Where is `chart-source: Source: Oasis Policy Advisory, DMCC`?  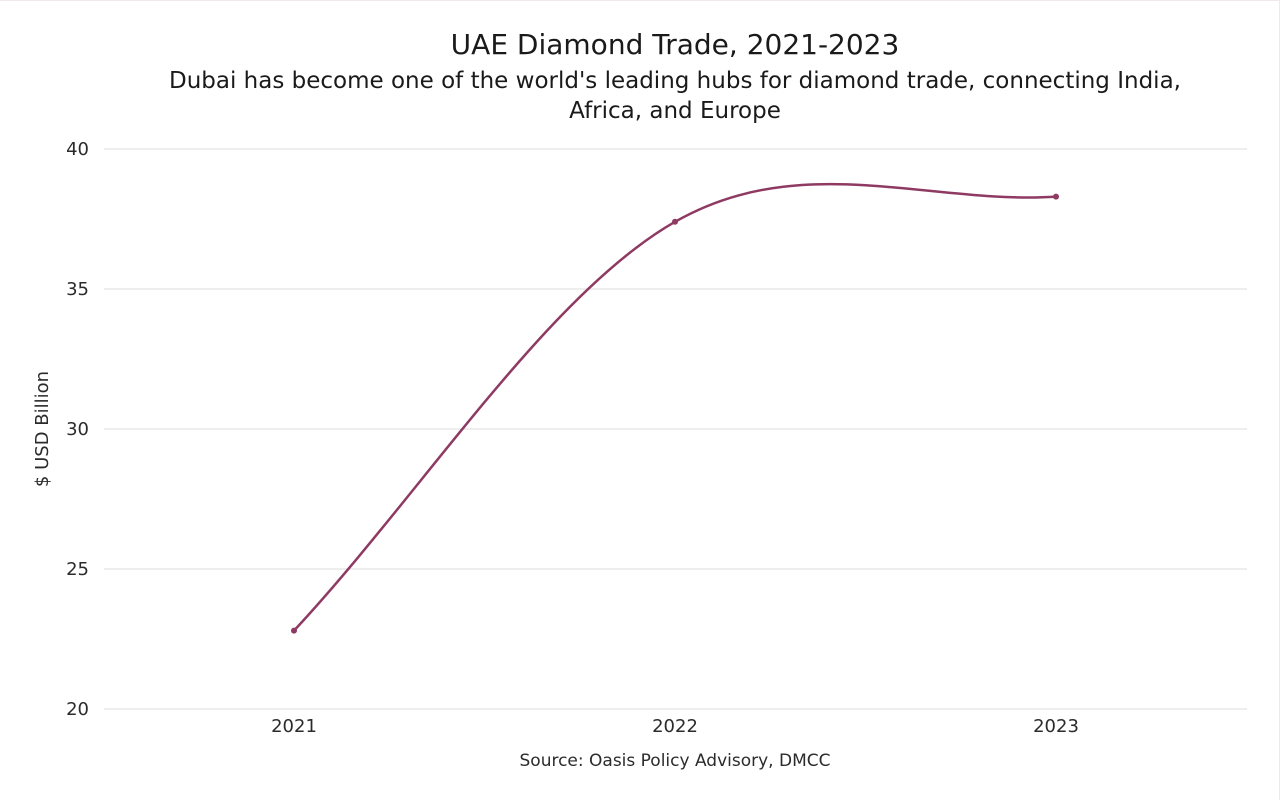
chart-source: Source: Oasis Policy Advisory, DMCC is located at coordinates (675, 761).